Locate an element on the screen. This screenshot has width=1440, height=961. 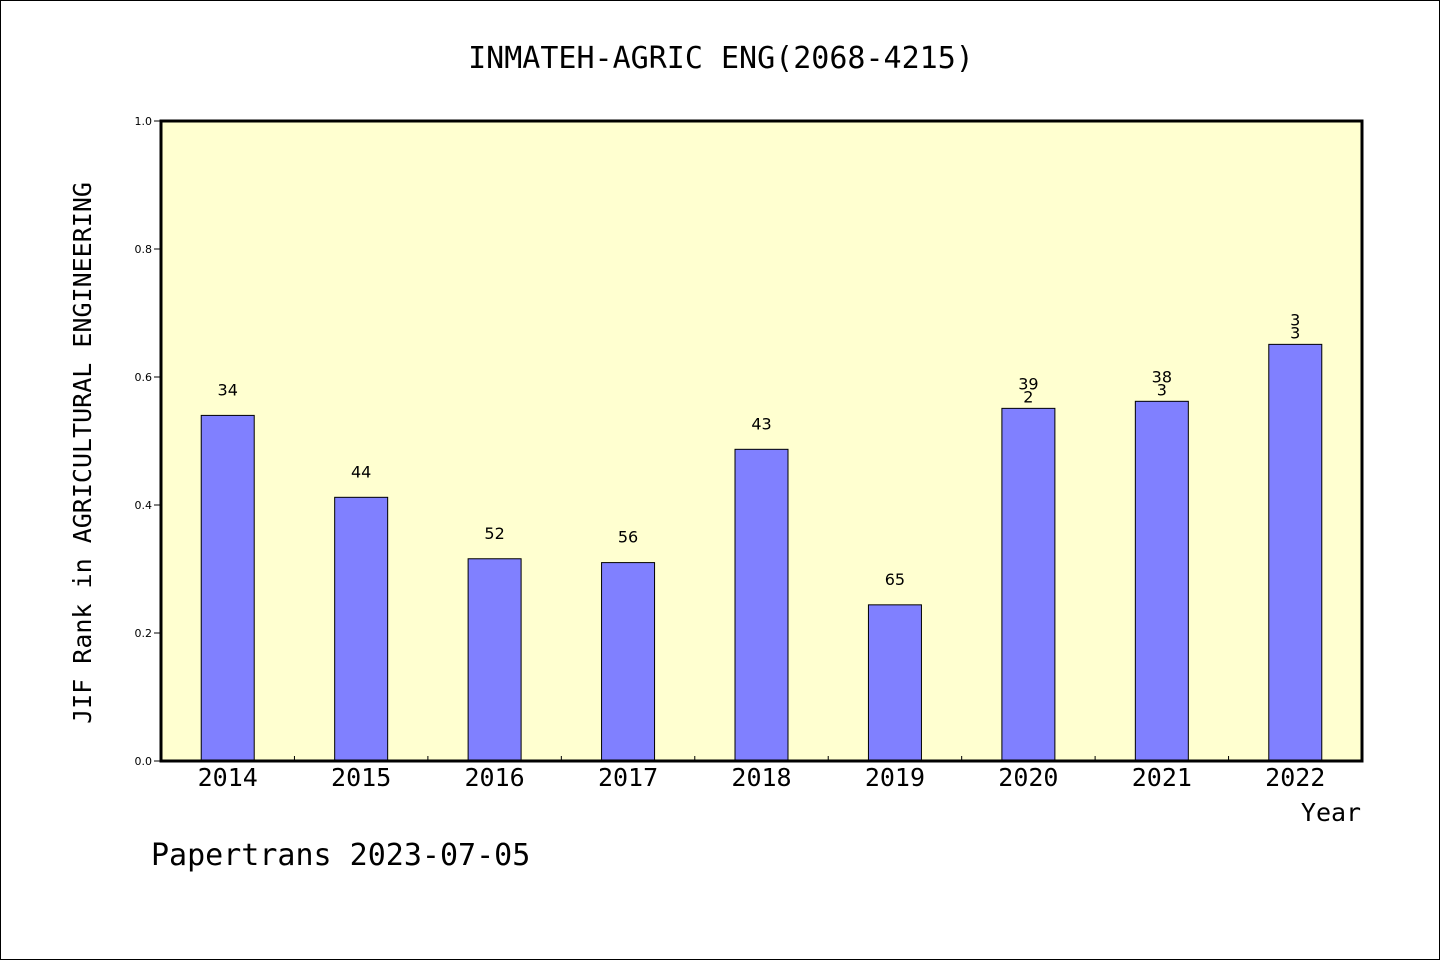
y-tick-label-0.0: 0.0 is located at coordinates (144, 761).